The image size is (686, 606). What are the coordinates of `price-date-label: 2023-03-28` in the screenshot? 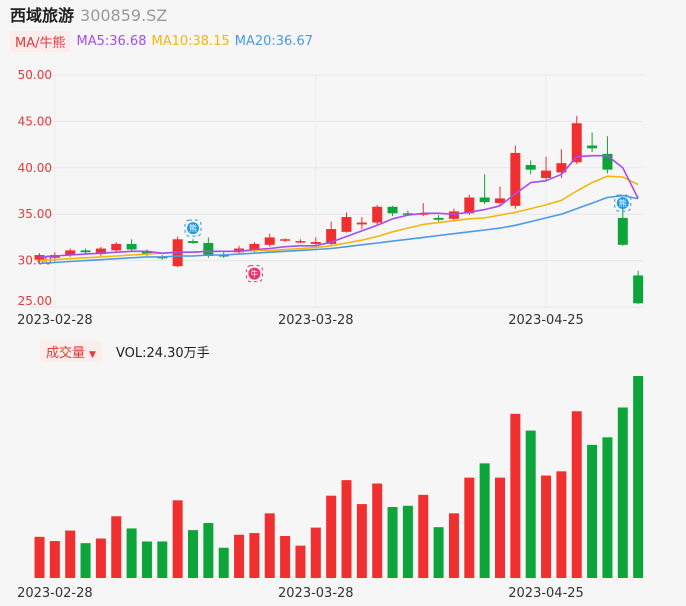 It's located at (316, 320).